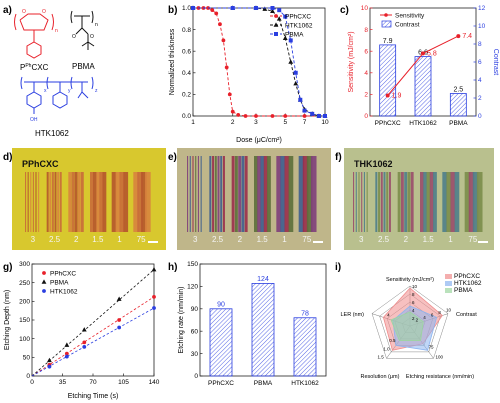 The width and height of the screenshot is (500, 403). I want to click on plot-b-legend-label: PPhCXC, so click(298, 16).